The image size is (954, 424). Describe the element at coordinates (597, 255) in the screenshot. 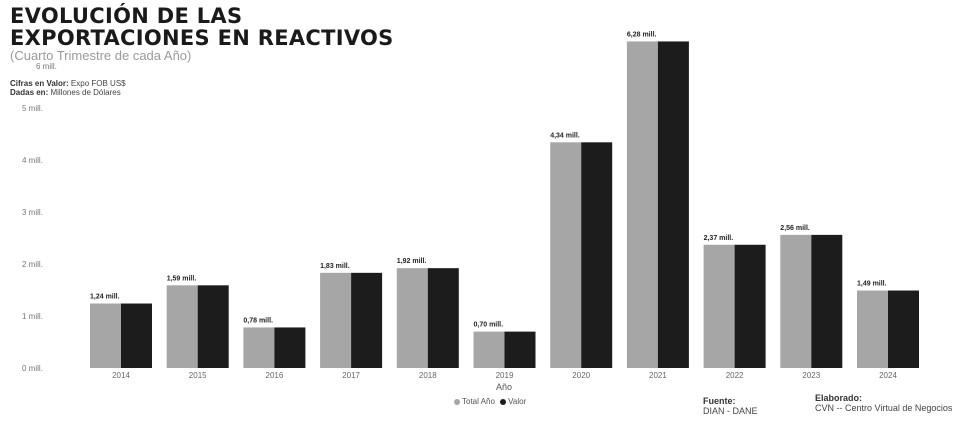

I see `bar-valor-2020` at that location.